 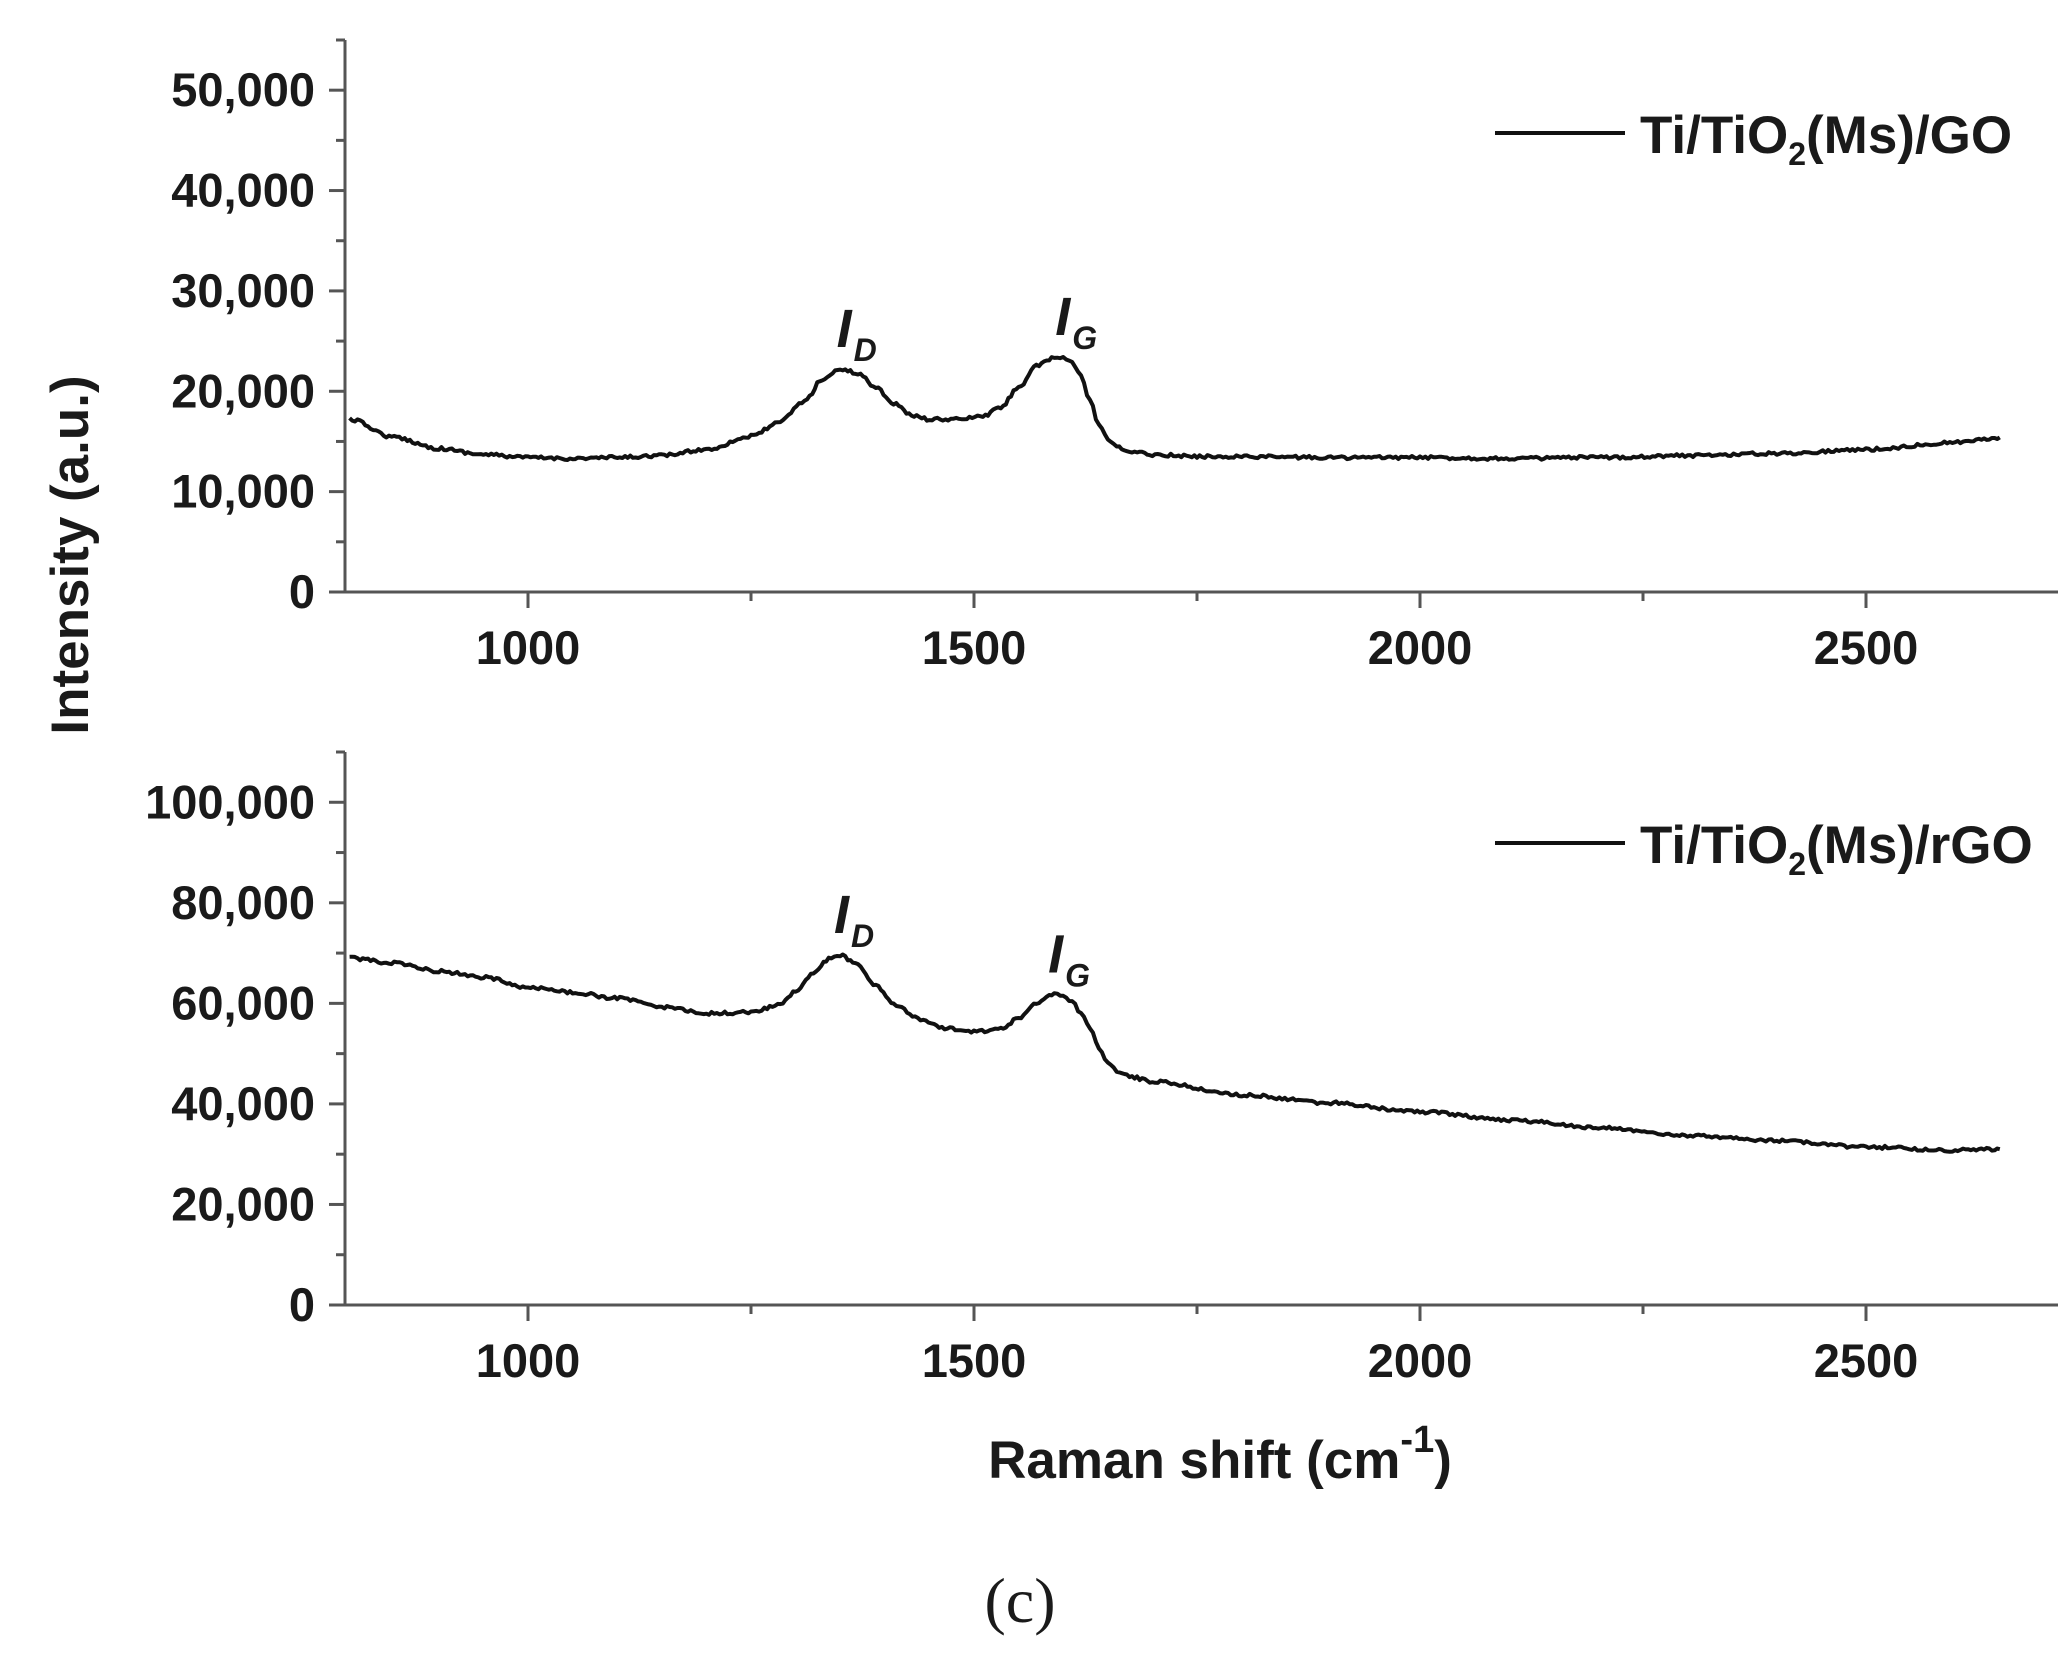 What do you see at coordinates (70, 554) in the screenshot?
I see `y-axis-title: Intensity (a.u.)` at bounding box center [70, 554].